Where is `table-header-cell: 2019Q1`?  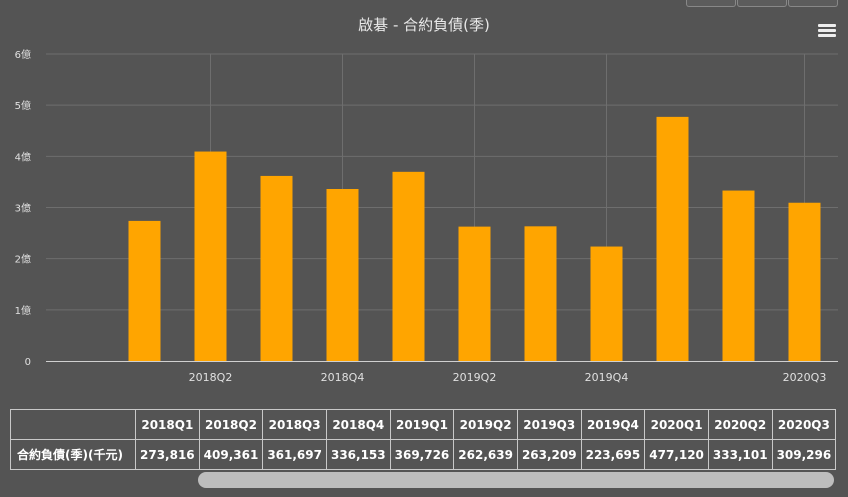
table-header-cell: 2019Q1 is located at coordinates (422, 424).